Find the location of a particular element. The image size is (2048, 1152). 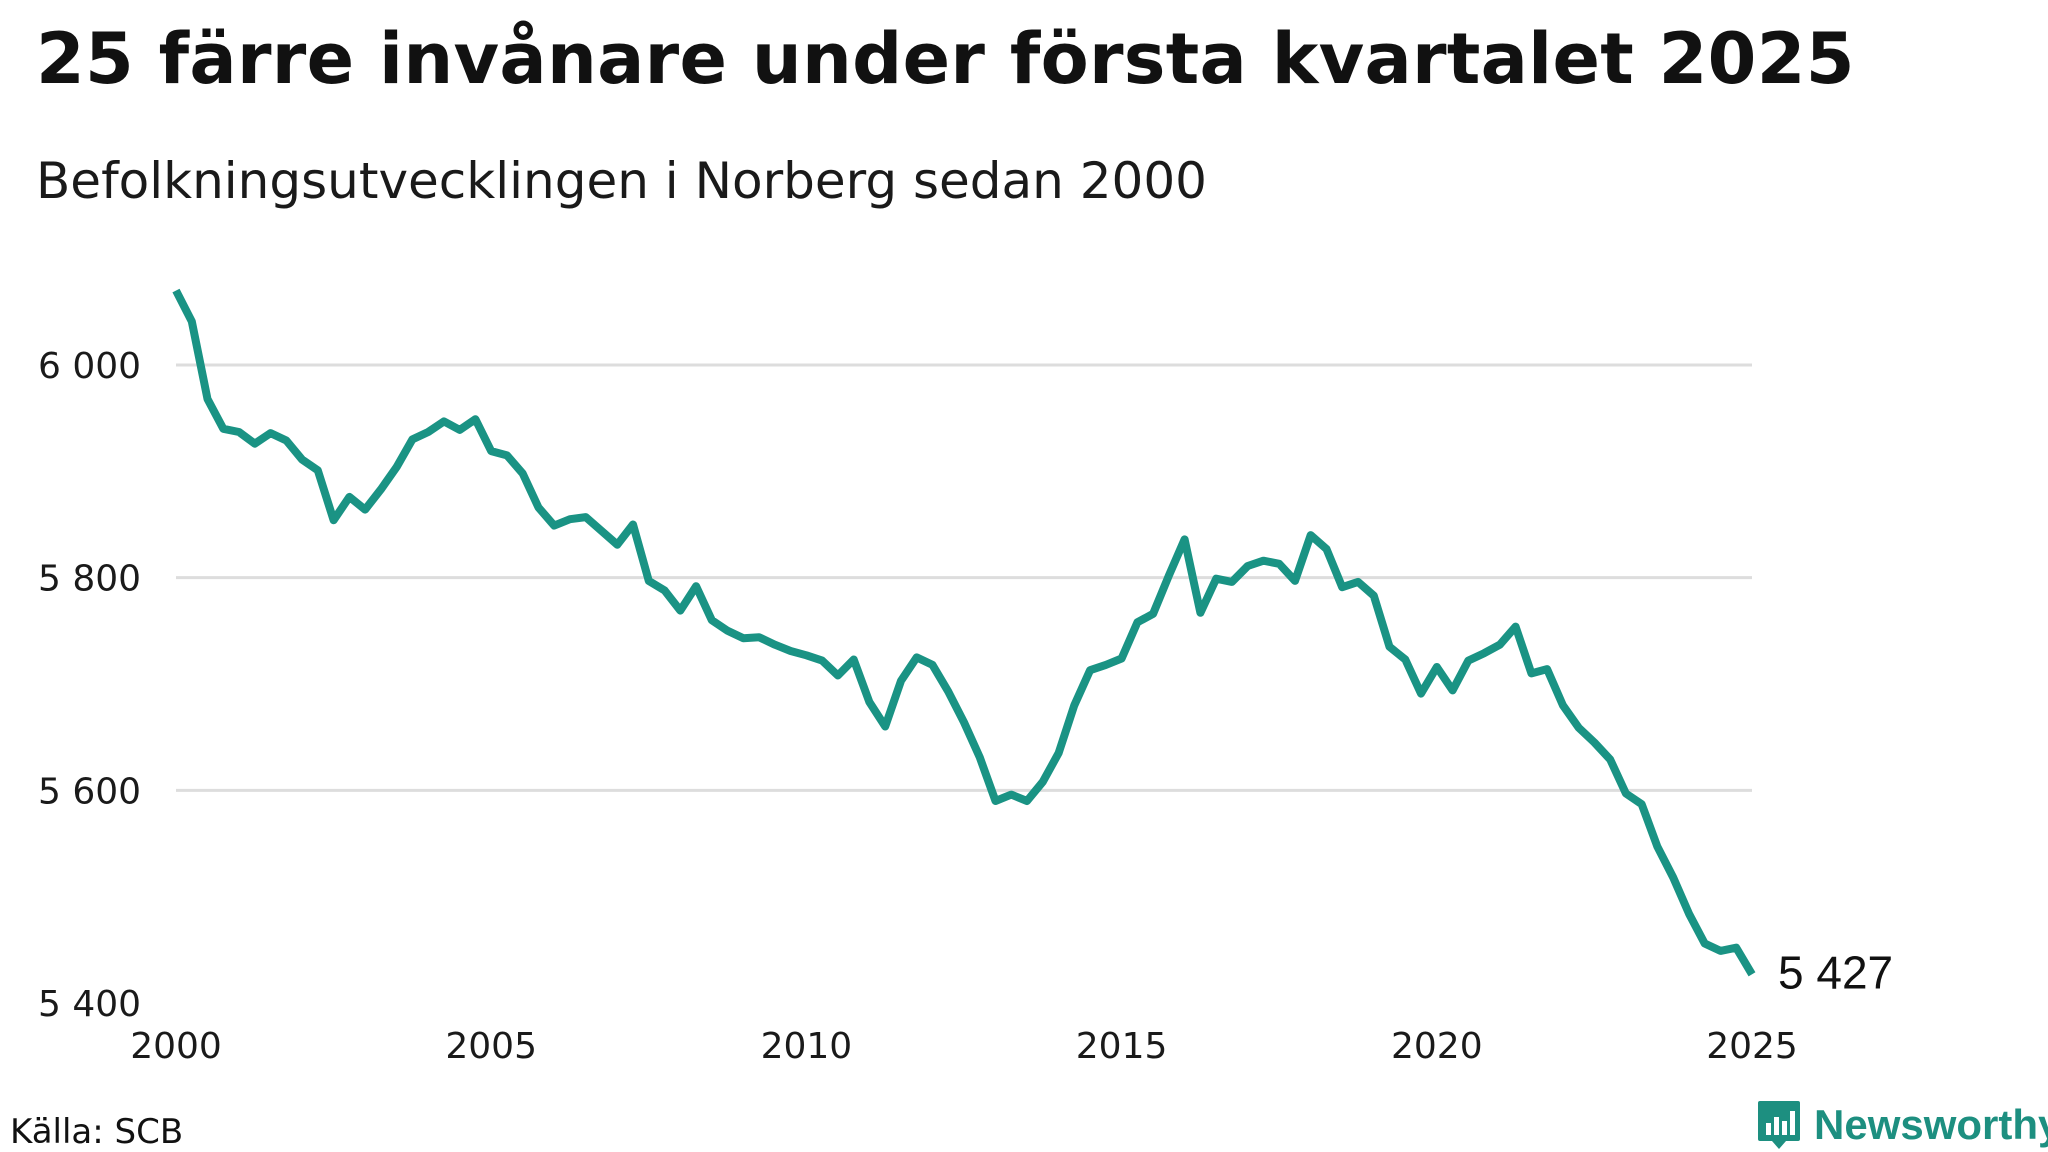

x-tick-label: 2025 is located at coordinates (1752, 1046).